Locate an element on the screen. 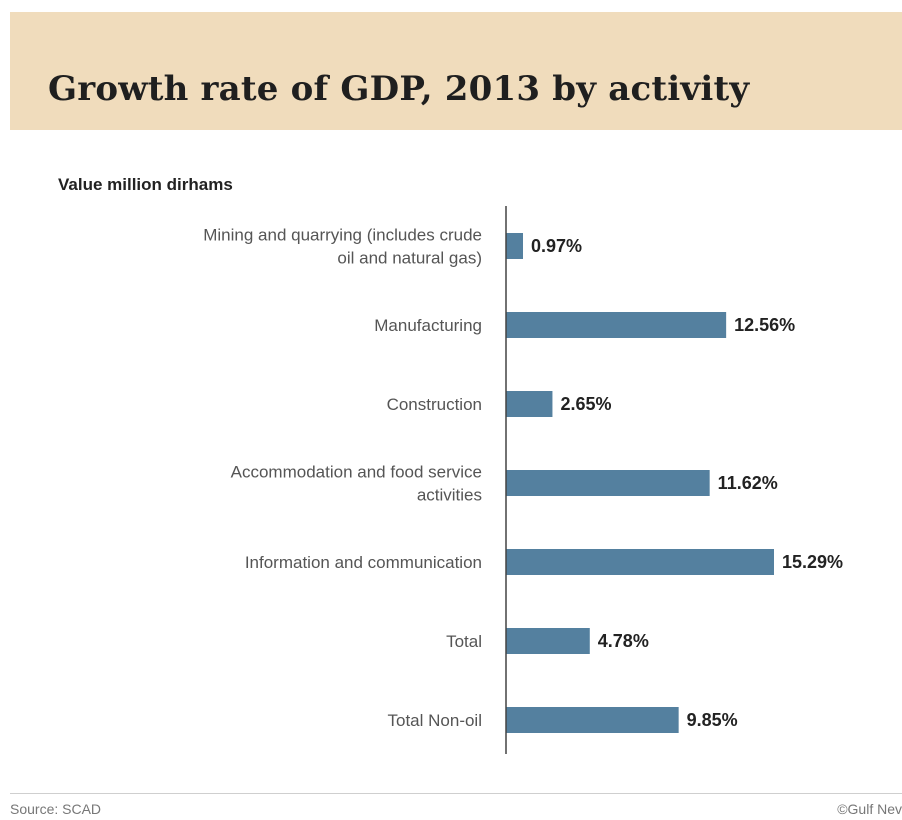  category-label: Manufacturing is located at coordinates (428, 325).